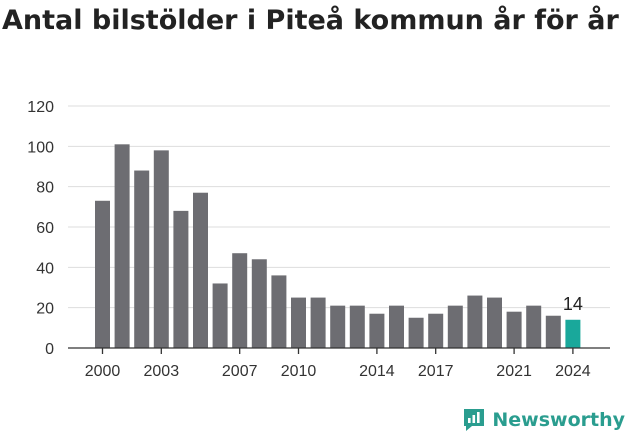 Image resolution: width=631 pixels, height=439 pixels. What do you see at coordinates (377, 330) in the screenshot?
I see `bar-2014` at bounding box center [377, 330].